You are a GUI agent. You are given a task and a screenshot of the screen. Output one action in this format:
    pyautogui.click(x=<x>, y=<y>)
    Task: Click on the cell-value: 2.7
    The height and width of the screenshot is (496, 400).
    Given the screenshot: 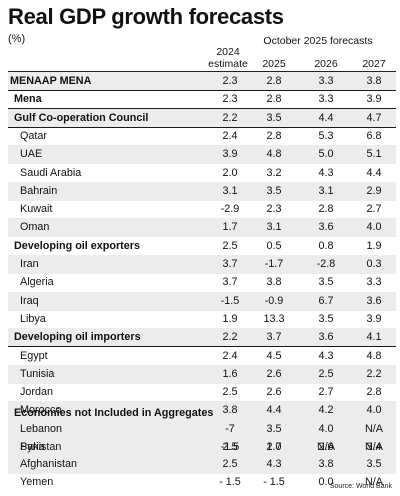 What is the action you would take?
    pyautogui.click(x=326, y=392)
    